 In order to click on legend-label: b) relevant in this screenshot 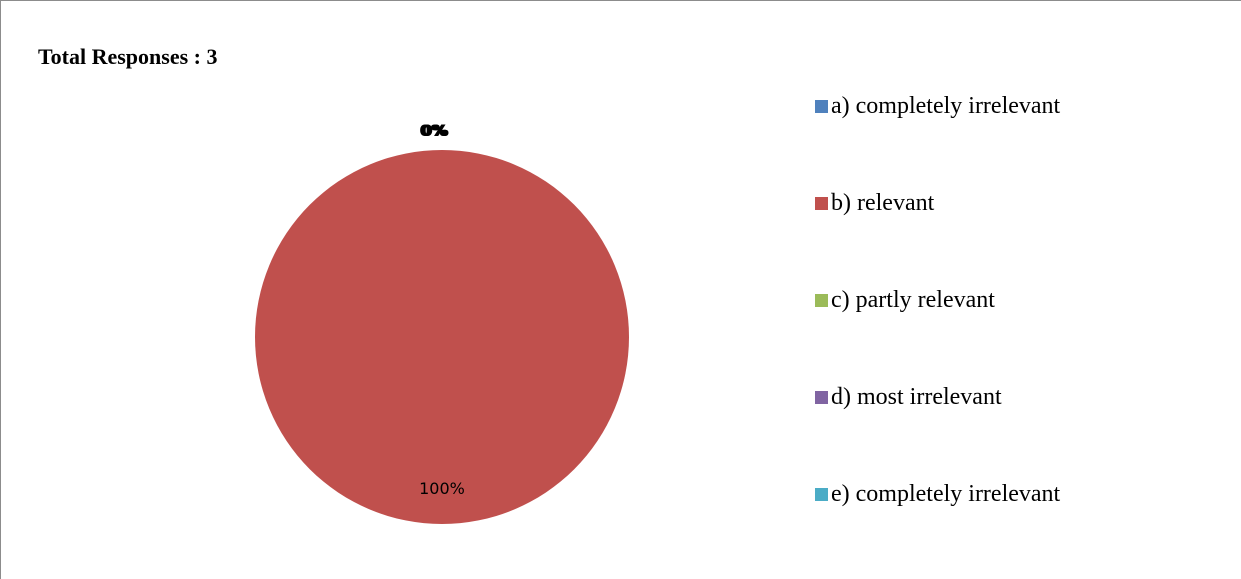, I will do `click(883, 203)`.